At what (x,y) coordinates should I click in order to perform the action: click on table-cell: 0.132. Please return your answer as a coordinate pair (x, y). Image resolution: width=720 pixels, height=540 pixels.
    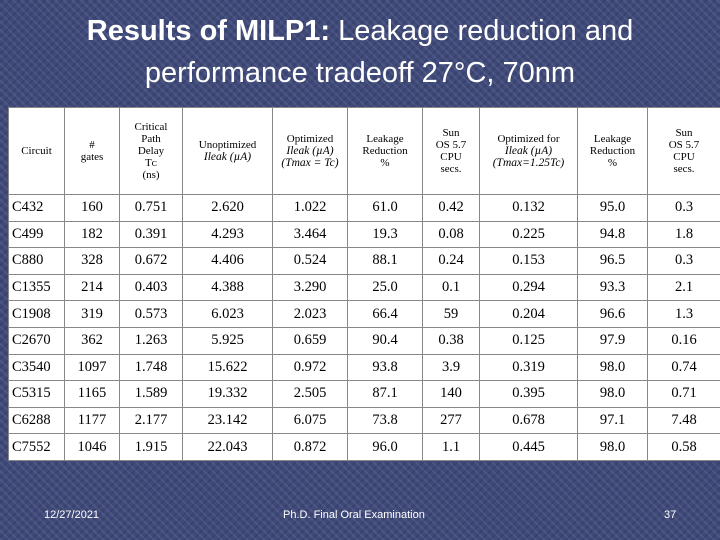
    Looking at the image, I should click on (528, 208).